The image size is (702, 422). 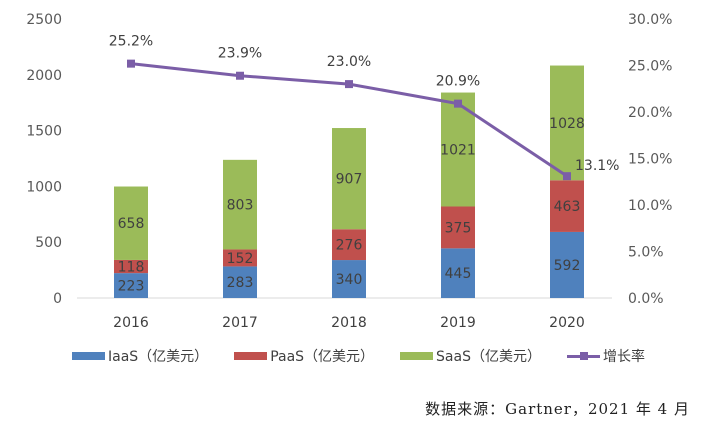 I want to click on bar-data-label: 276, so click(x=349, y=246).